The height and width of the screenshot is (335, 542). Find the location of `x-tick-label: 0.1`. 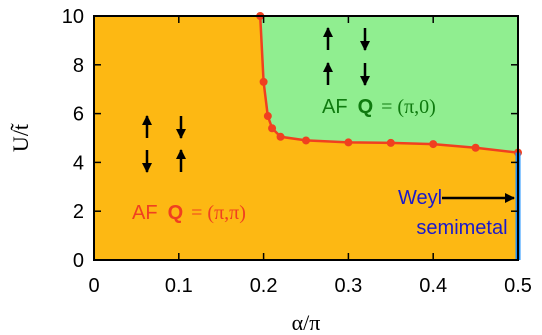

x-tick-label: 0.1 is located at coordinates (179, 286).